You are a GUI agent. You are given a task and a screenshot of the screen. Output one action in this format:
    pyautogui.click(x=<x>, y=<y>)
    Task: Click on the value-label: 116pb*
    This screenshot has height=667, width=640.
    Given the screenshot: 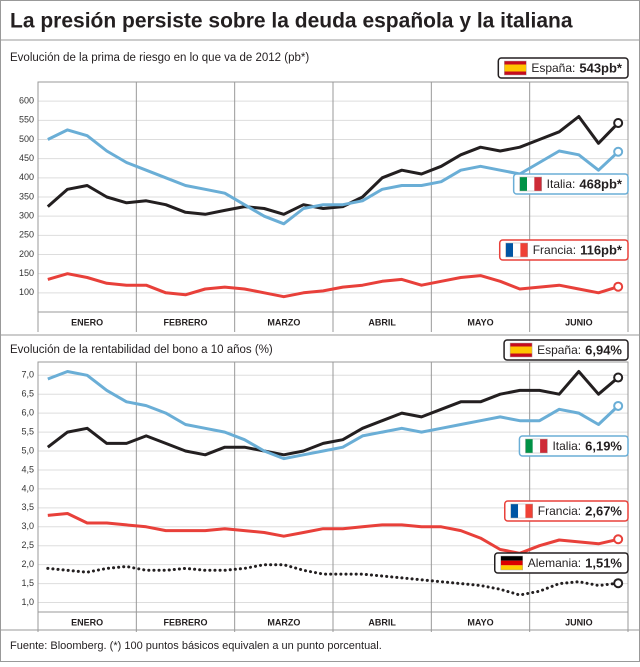 What is the action you would take?
    pyautogui.click(x=601, y=249)
    